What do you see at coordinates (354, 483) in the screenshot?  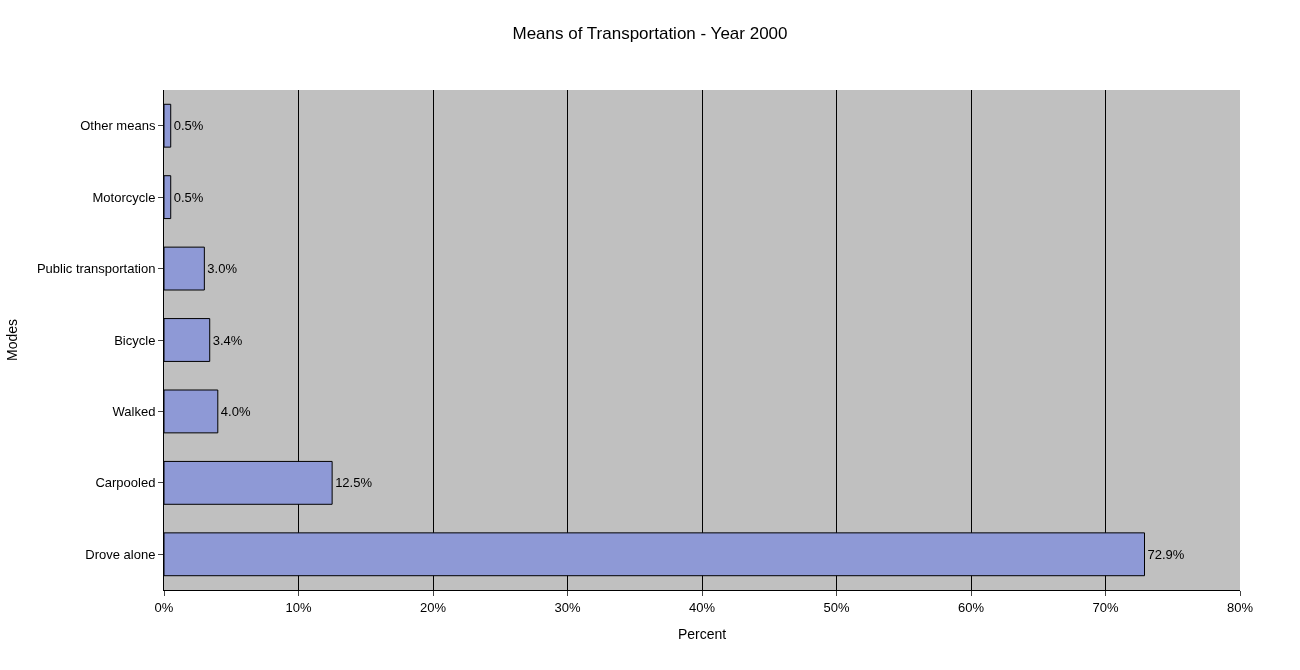 I see `data-label: 12.5%` at bounding box center [354, 483].